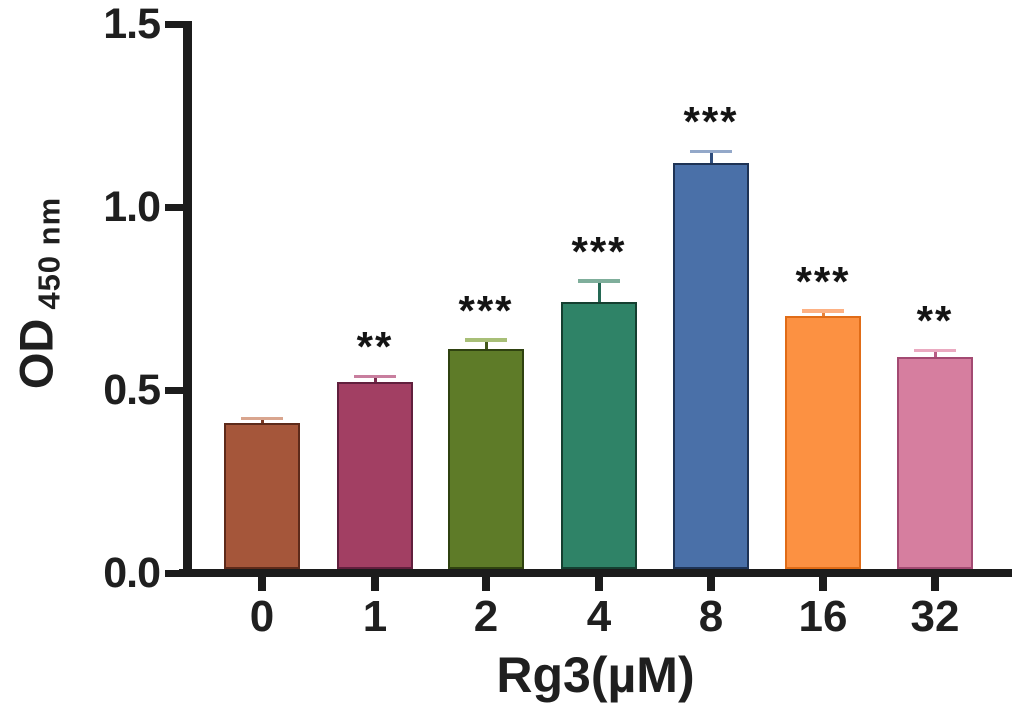  What do you see at coordinates (711, 122) in the screenshot?
I see `significance-8uM: ***` at bounding box center [711, 122].